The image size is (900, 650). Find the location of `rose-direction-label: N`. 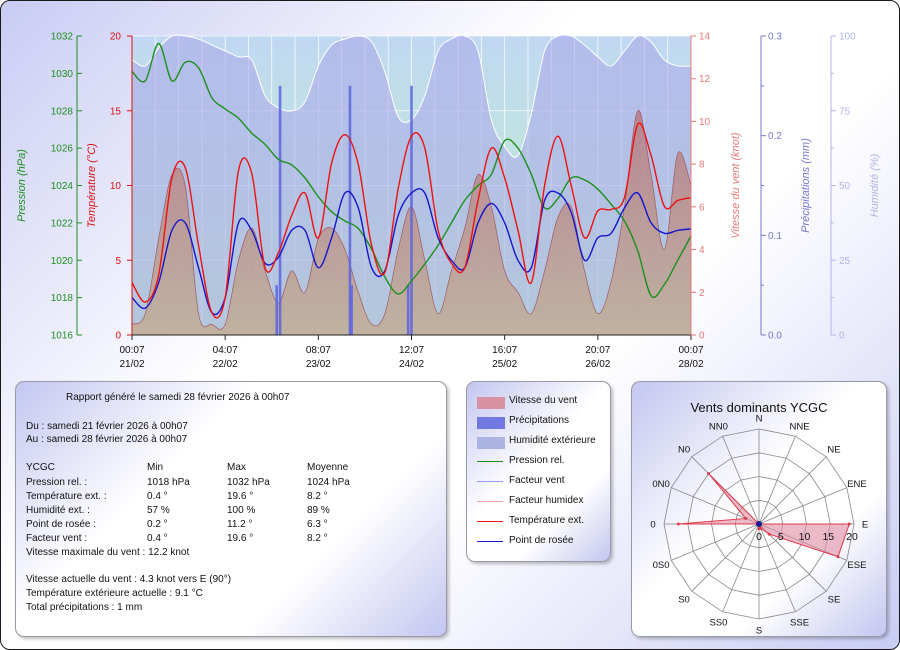

rose-direction-label: N is located at coordinates (759, 419).